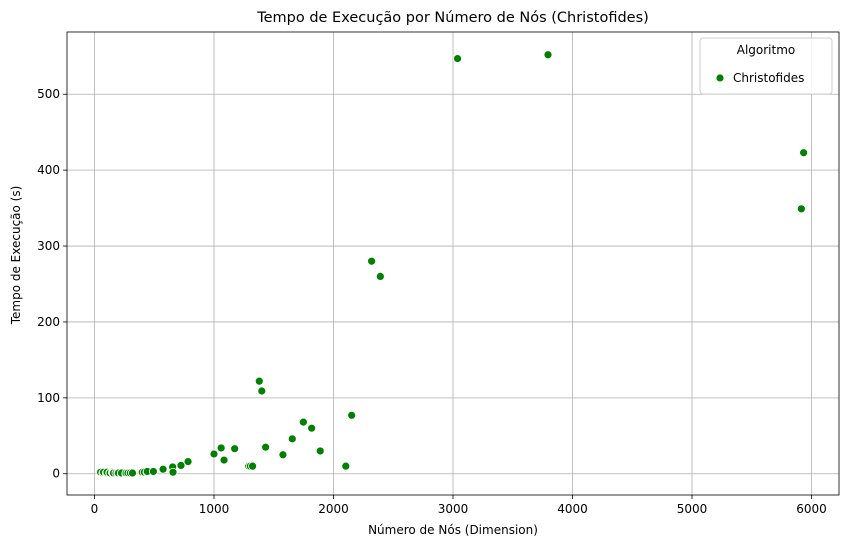  I want to click on y-axis-title: Tempo de Execução (s), so click(16, 256).